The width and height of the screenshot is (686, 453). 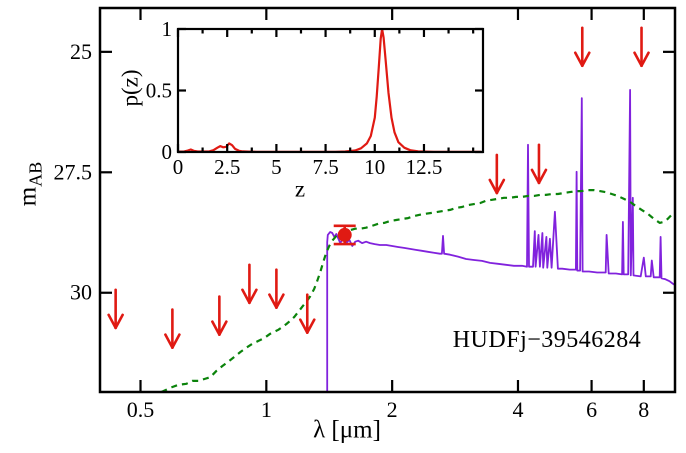 What do you see at coordinates (167, 29) in the screenshot?
I see `inset-y-tick-label: 1` at bounding box center [167, 29].